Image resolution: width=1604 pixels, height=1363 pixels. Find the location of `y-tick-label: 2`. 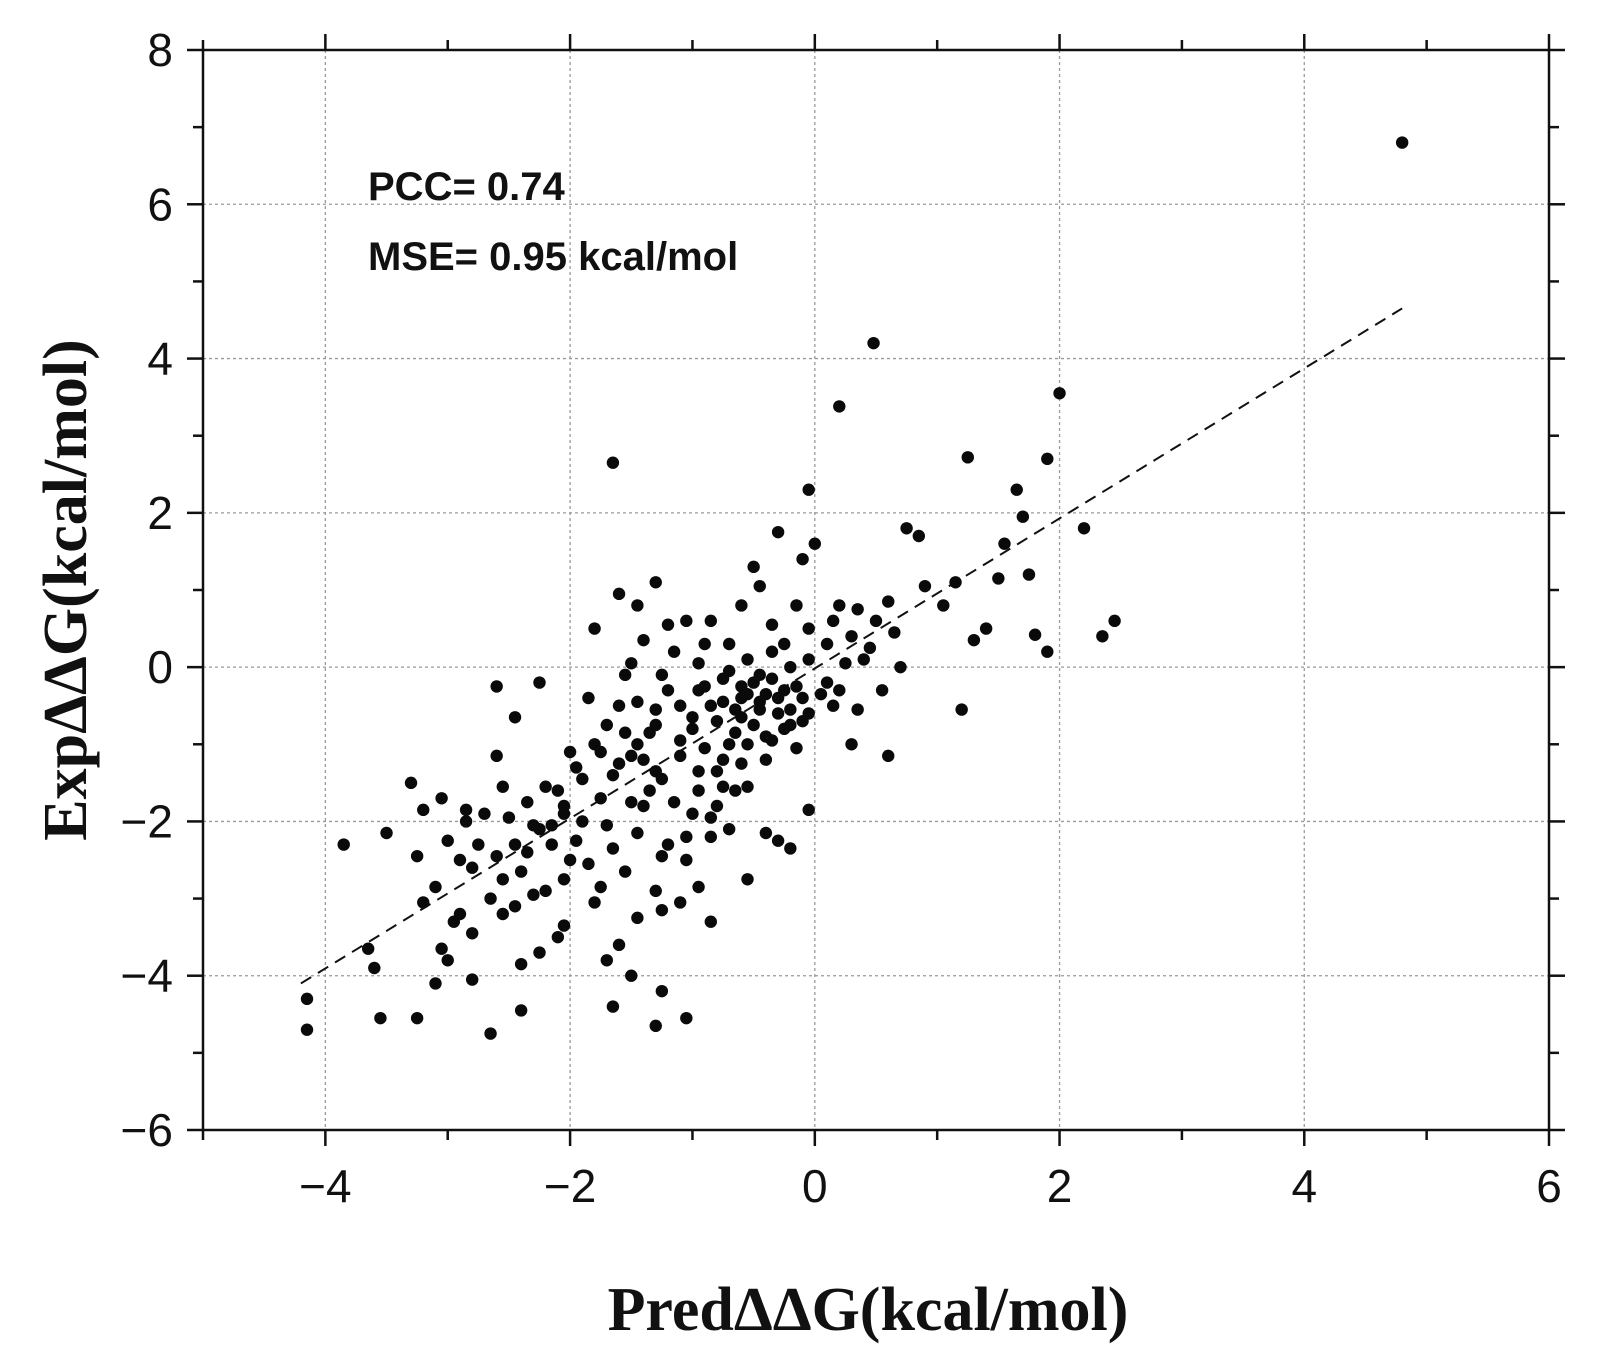

y-tick-label: 2 is located at coordinates (160, 513).